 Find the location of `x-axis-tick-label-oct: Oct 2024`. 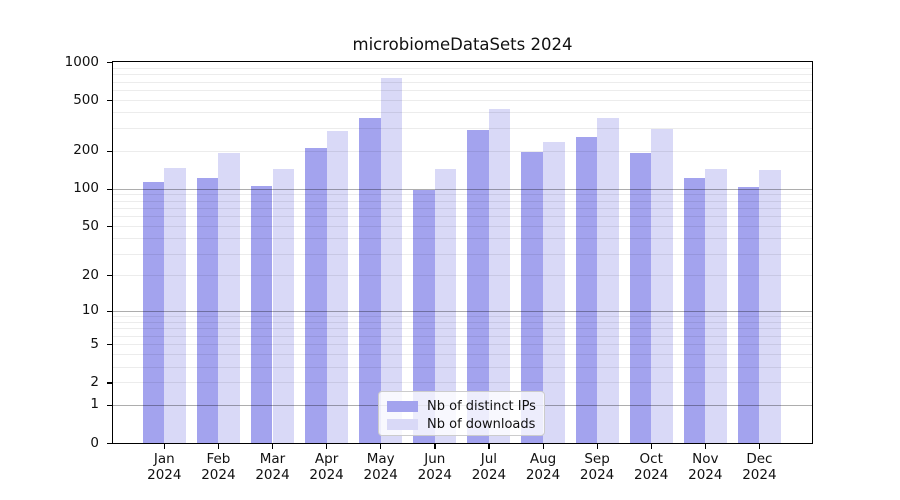

x-axis-tick-label-oct: Oct 2024 is located at coordinates (651, 467).